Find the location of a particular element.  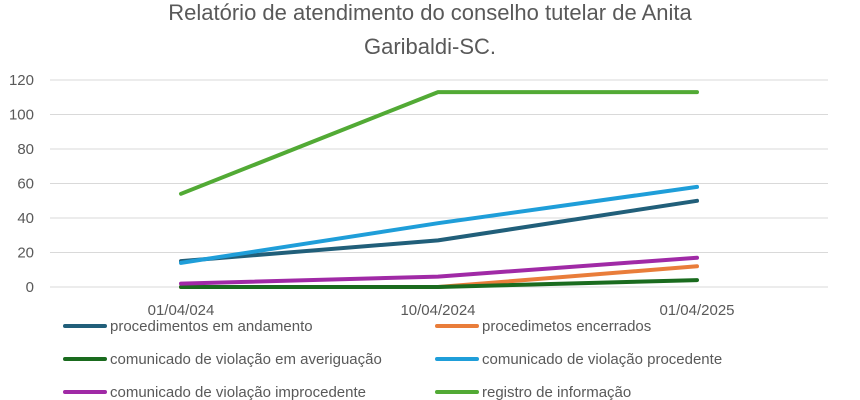

chart-title-line-2: Garibaldi-SC. is located at coordinates (430, 46).